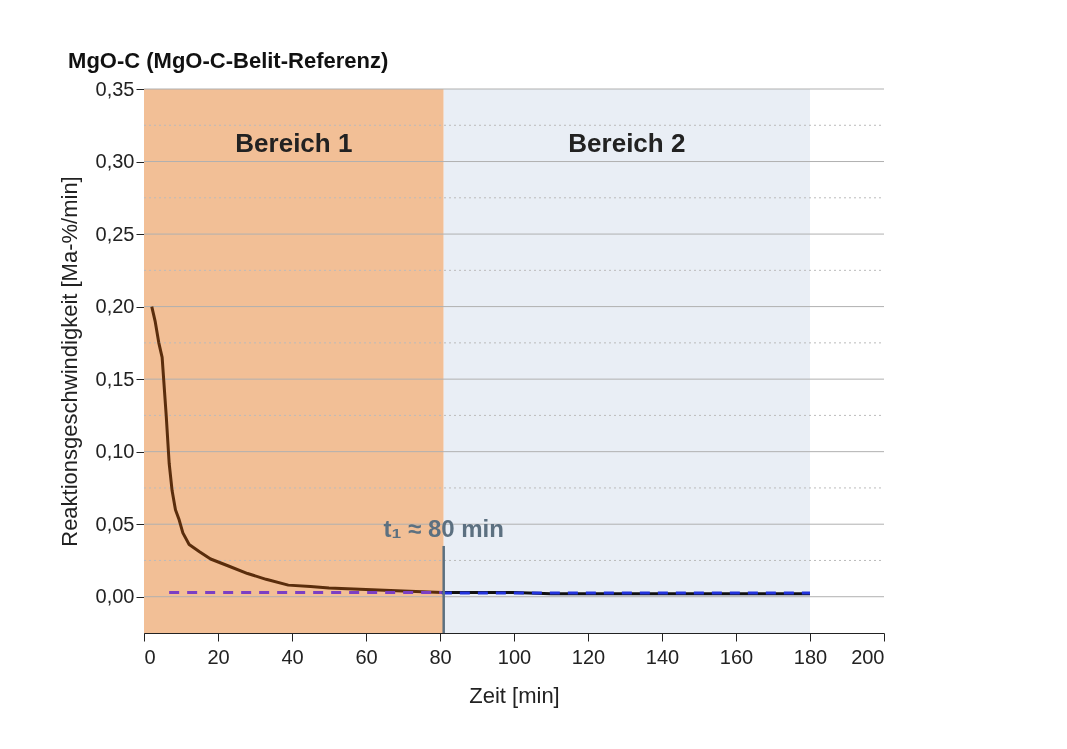  Describe the element at coordinates (150, 656) in the screenshot. I see `x-tick-label: 0` at that location.